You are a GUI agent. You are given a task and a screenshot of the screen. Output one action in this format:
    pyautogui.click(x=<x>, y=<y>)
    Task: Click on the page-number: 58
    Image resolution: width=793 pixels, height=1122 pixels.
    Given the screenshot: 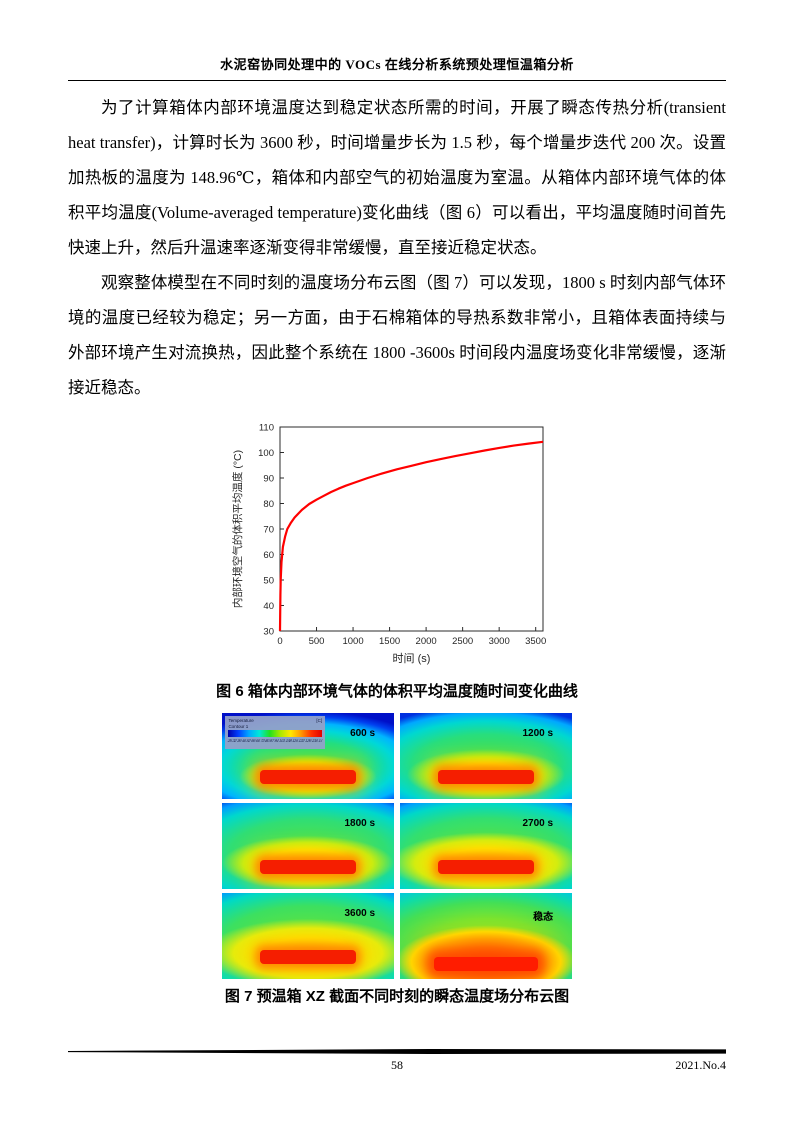 What is the action you would take?
    pyautogui.click(x=397, y=1065)
    